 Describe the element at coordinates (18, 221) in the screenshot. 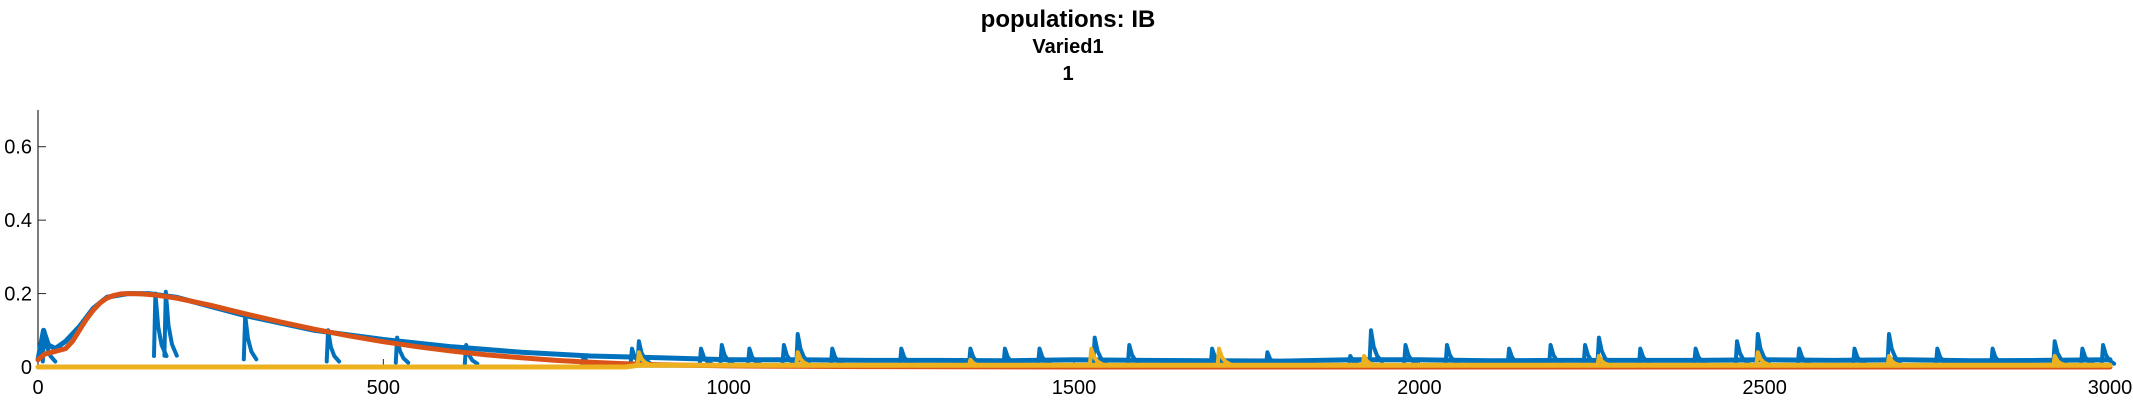

I see `y-tick-label: 0.4` at that location.